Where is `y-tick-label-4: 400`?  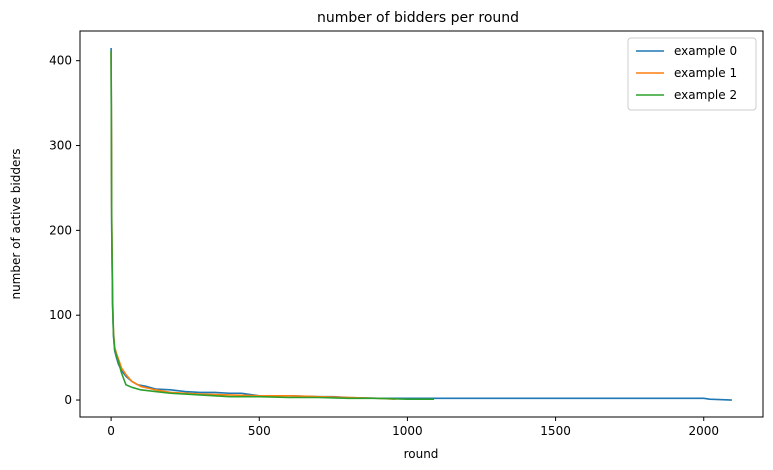 y-tick-label-4: 400 is located at coordinates (60, 61).